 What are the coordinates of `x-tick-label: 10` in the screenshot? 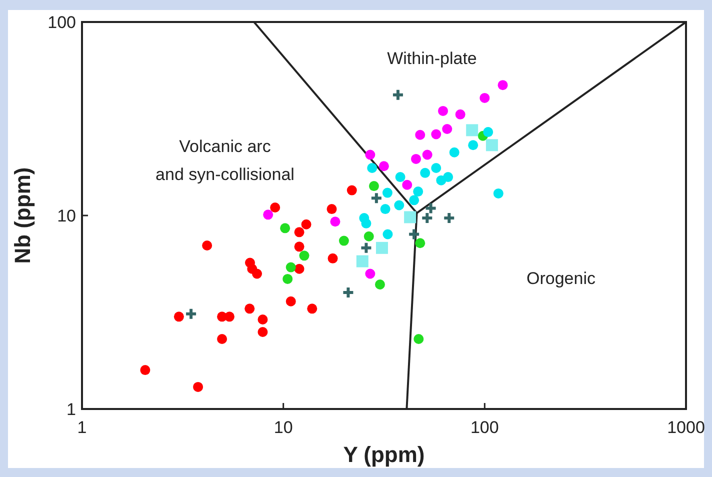 It's located at (283, 427).